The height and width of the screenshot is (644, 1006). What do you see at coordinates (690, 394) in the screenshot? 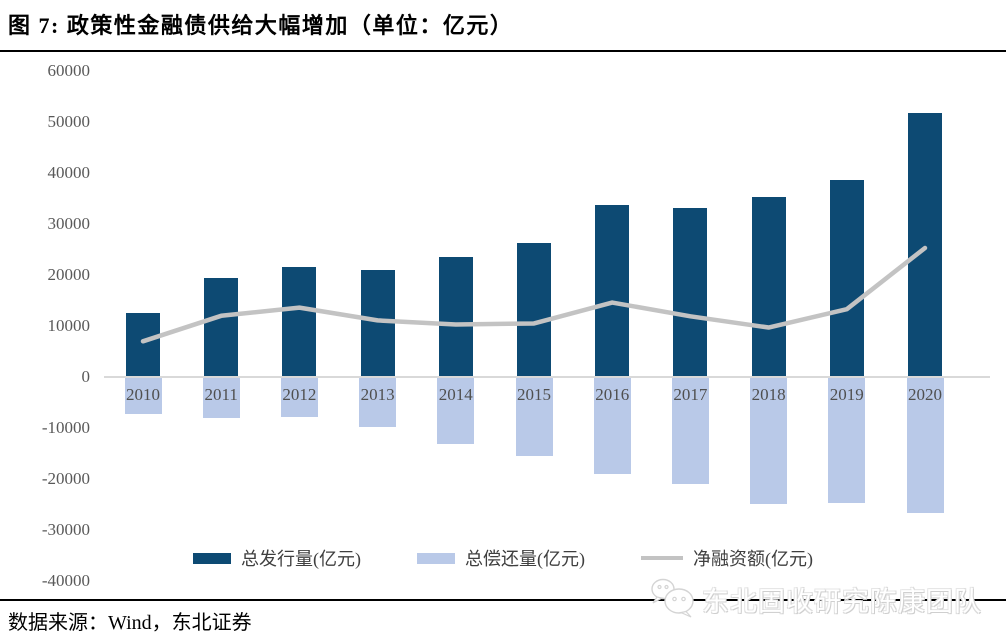
I see `x-axis-year-label: 2017` at bounding box center [690, 394].